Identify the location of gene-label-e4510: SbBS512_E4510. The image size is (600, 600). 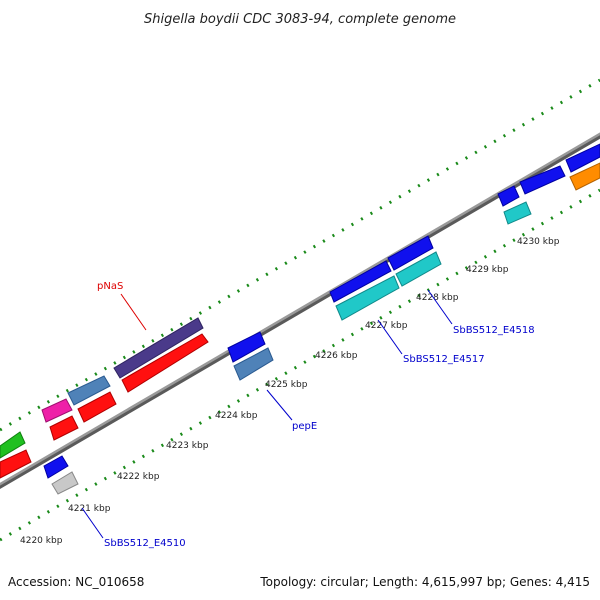
(145, 543).